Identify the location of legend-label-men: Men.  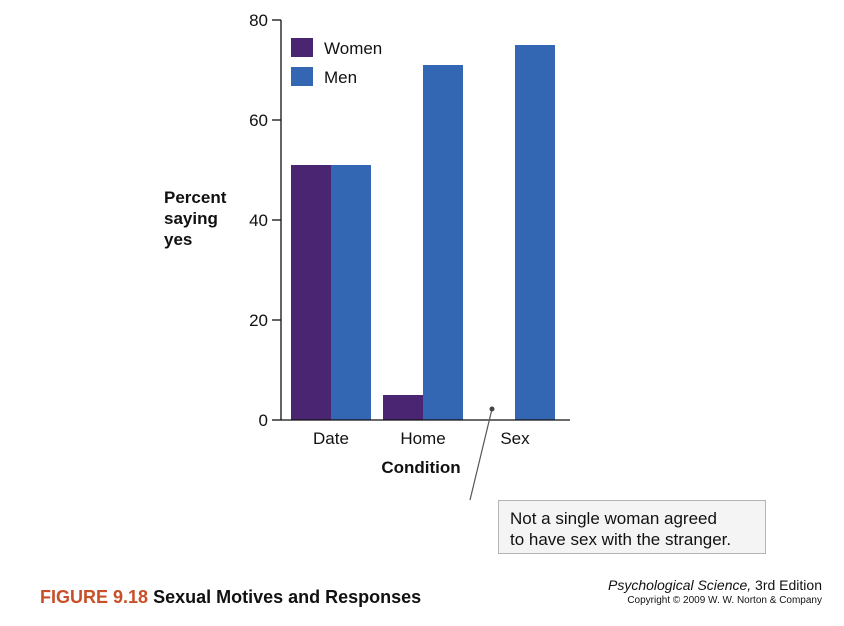
(340, 77).